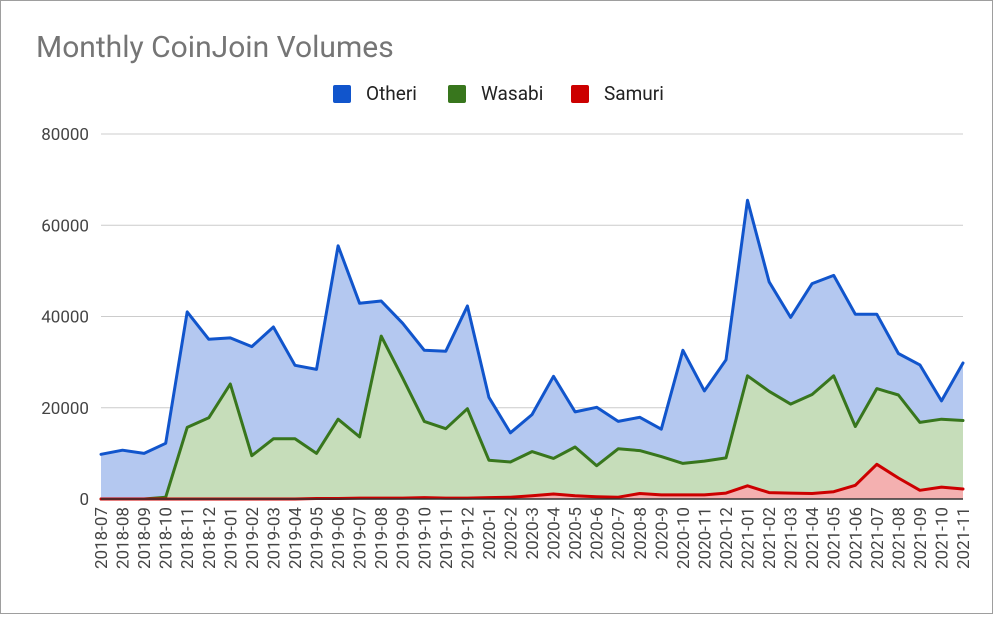 Image resolution: width=994 pixels, height=620 pixels. What do you see at coordinates (124, 538) in the screenshot?
I see `x-tick-label: 2018-08` at bounding box center [124, 538].